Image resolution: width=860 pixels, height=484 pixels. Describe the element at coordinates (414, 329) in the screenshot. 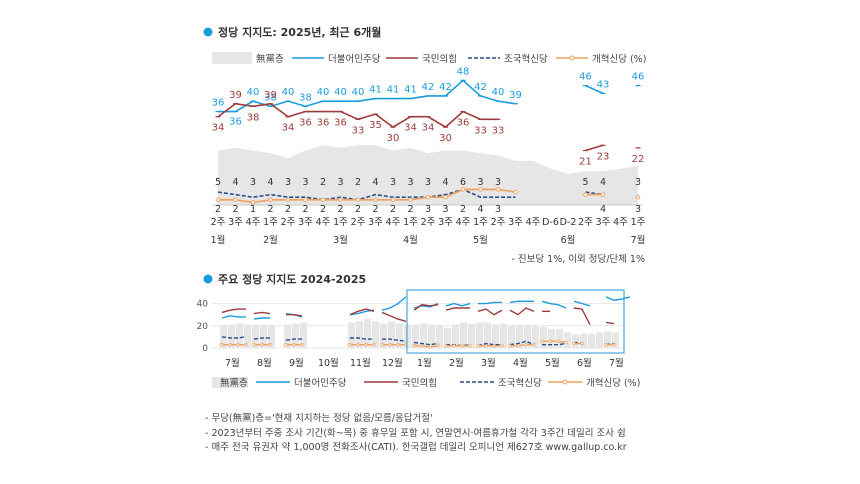

I see `chart-2024-2025: 0 20 40 7월 8월 9월 10월 11월 12월 1월 2월 3월 4월 5월 6월 7월` at that location.